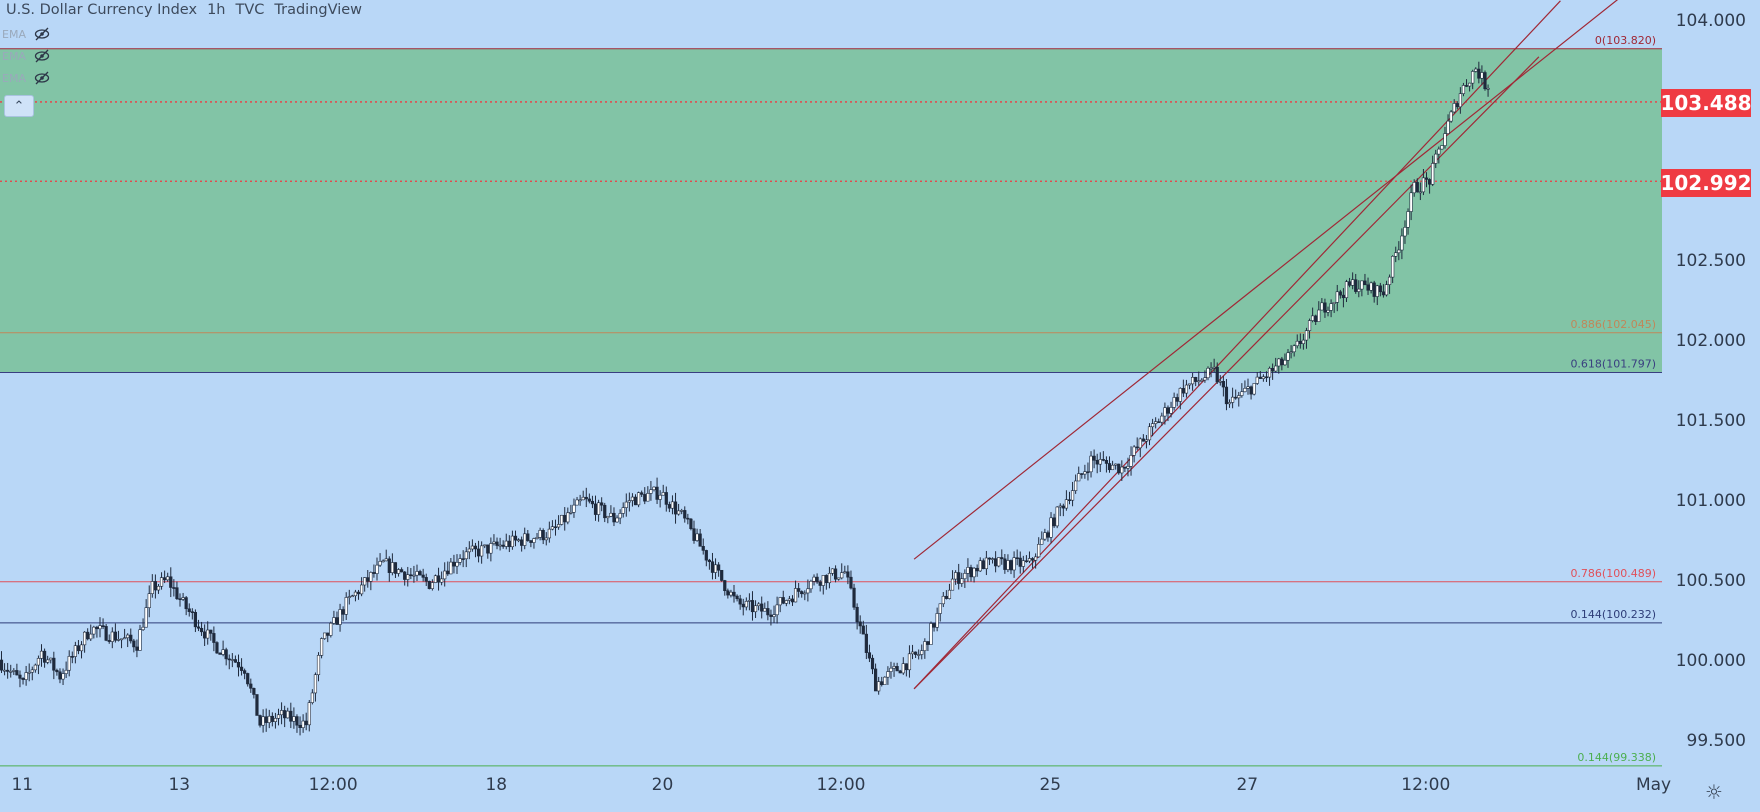 Image resolution: width=1760 pixels, height=812 pixels. I want to click on indicator-ema-3: EMA, so click(31, 78).